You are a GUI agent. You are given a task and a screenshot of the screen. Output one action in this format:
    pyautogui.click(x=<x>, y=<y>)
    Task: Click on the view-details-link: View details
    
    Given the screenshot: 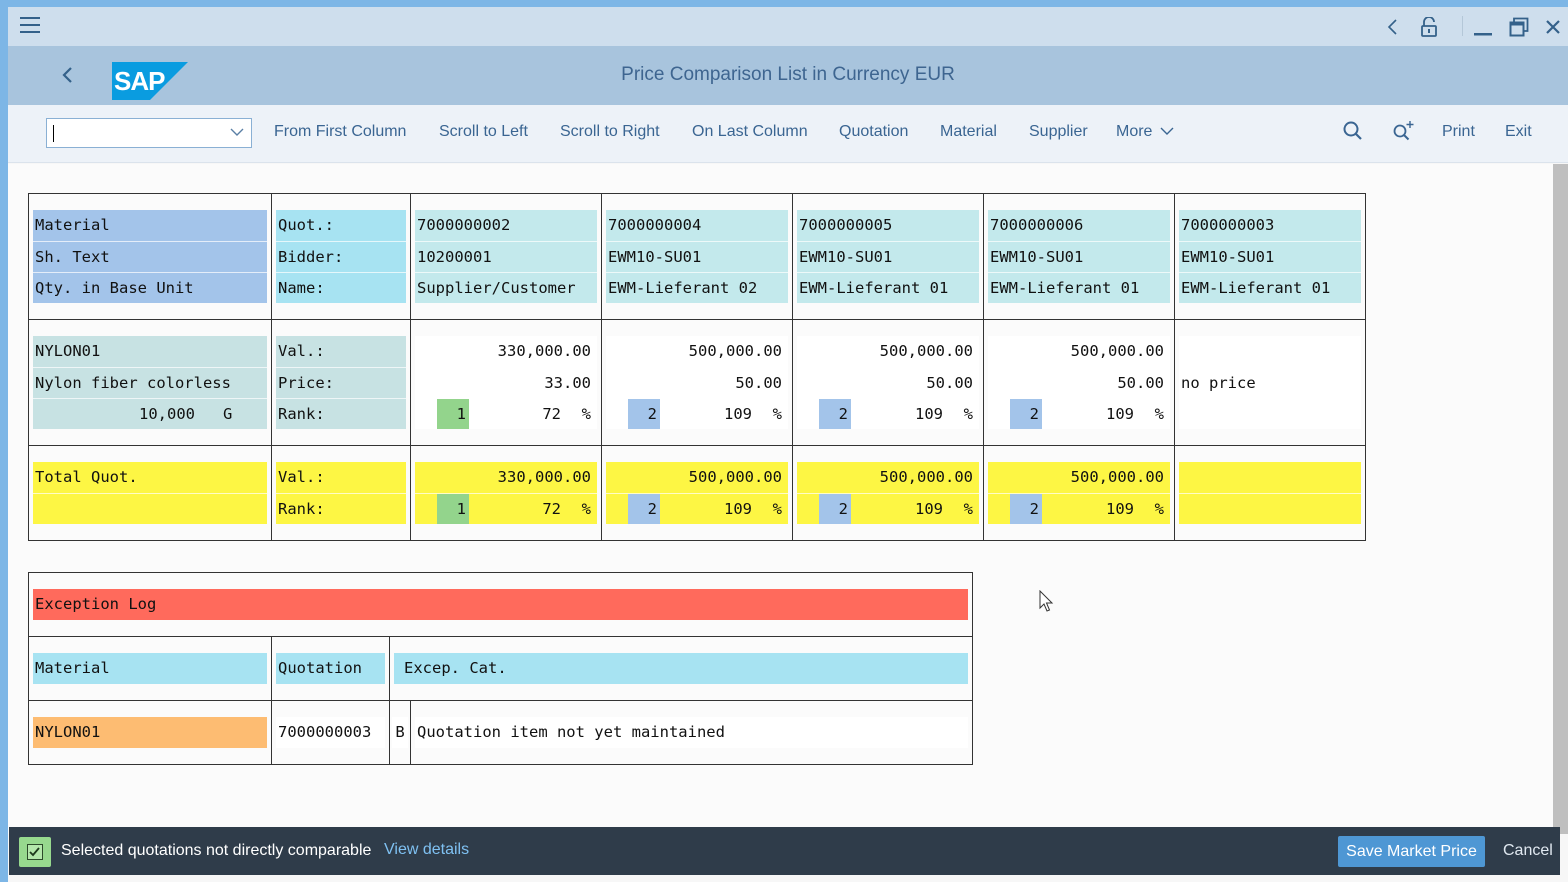 What is the action you would take?
    pyautogui.click(x=427, y=849)
    